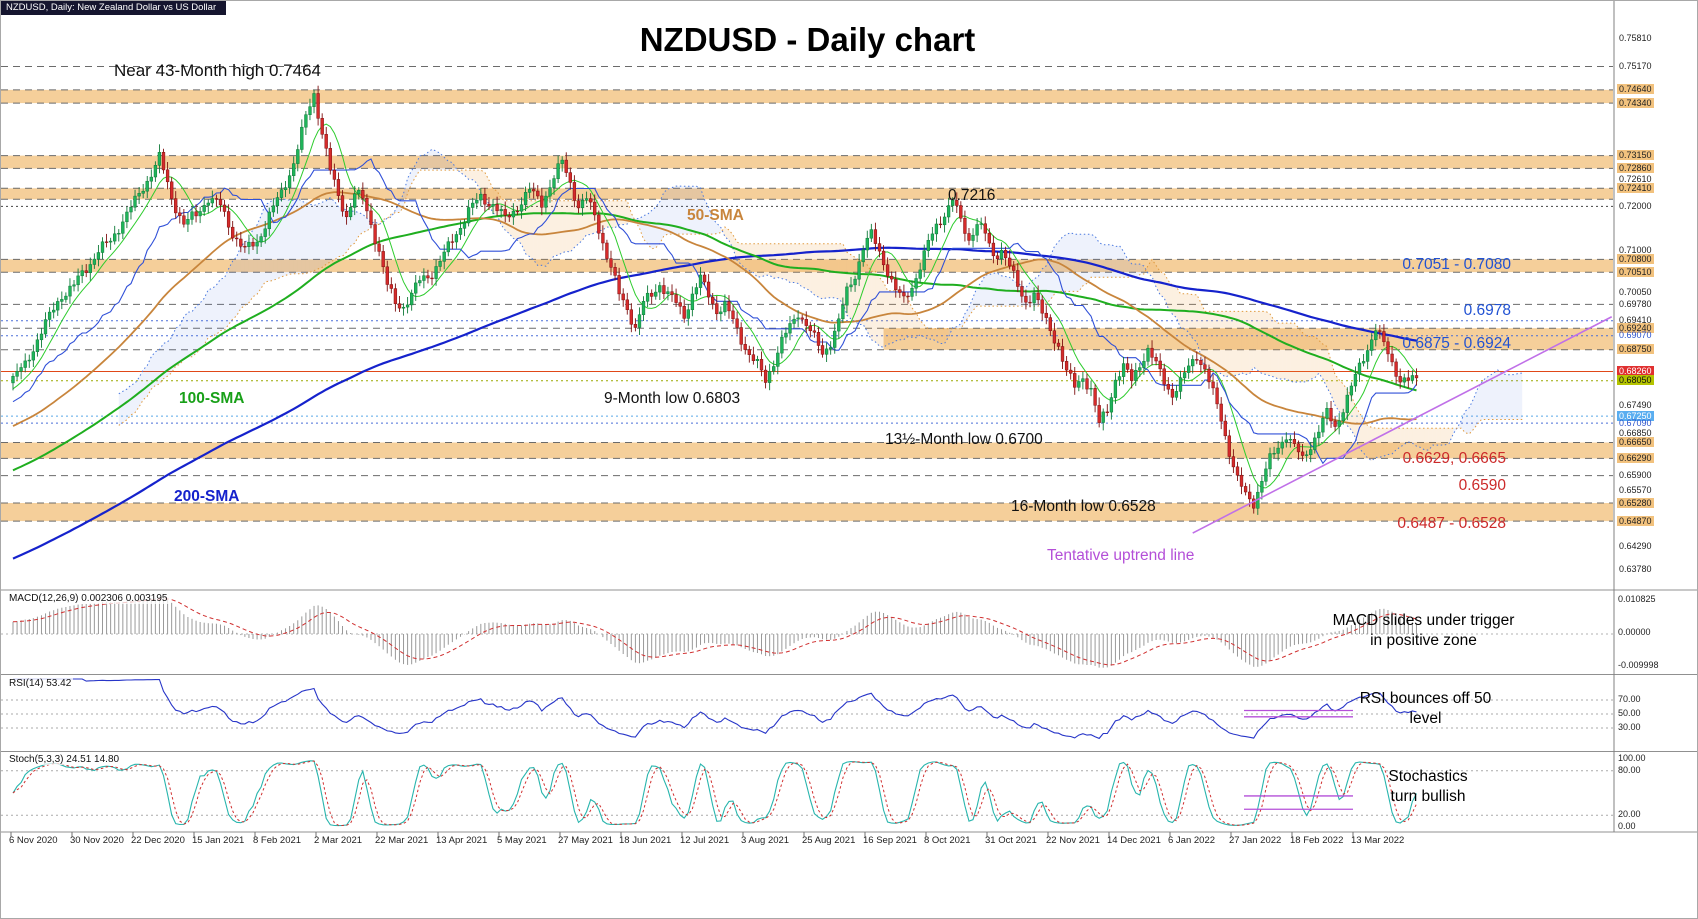 Image resolution: width=1698 pixels, height=919 pixels. I want to click on level-label-6629-6665: 0.6629, 0.6665, so click(1454, 458).